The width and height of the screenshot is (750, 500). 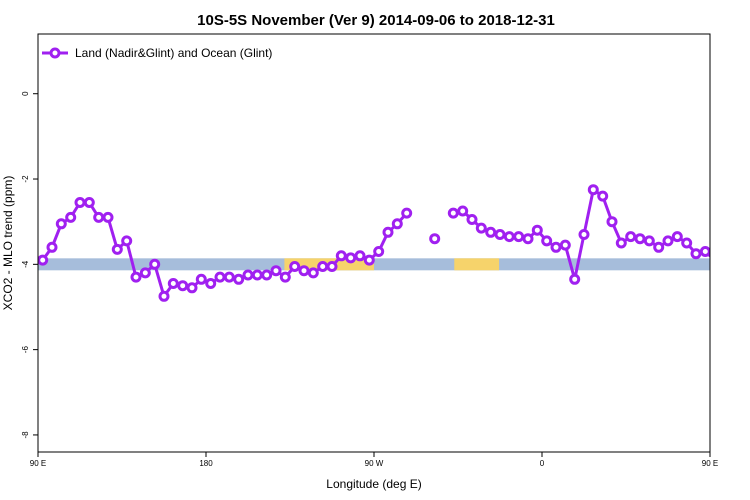 I want to click on y-tick-label: -6, so click(x=25, y=350).